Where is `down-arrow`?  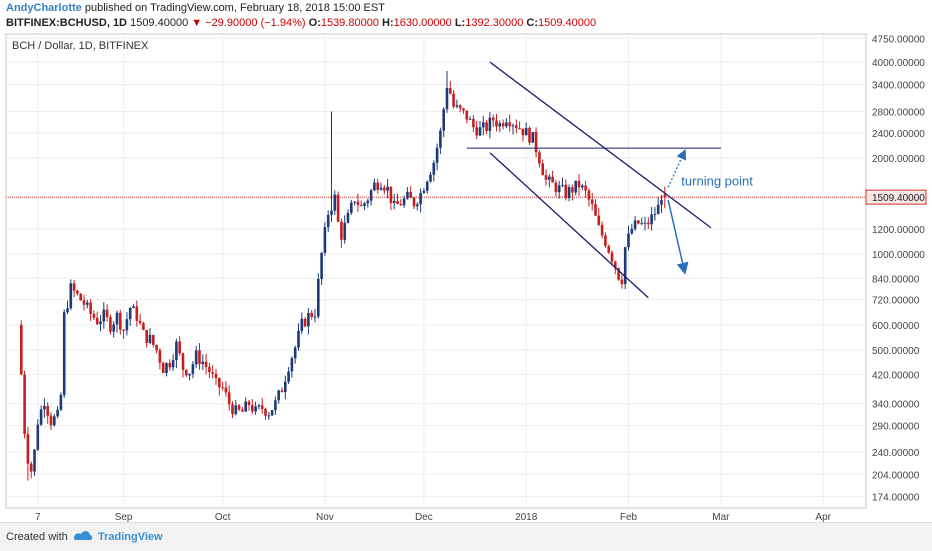 down-arrow is located at coordinates (678, 237).